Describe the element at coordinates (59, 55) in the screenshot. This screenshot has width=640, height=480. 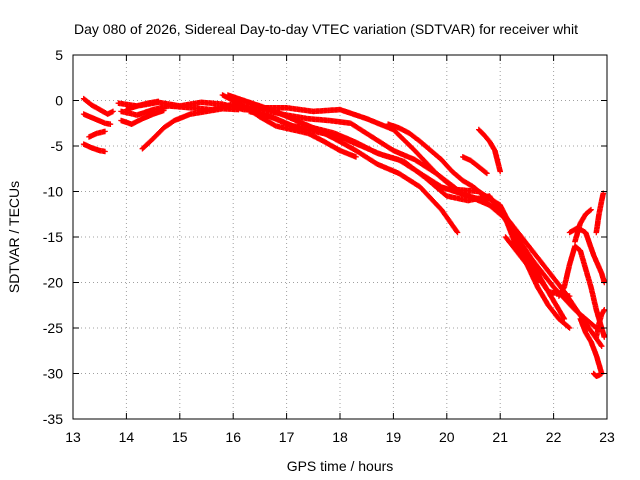
I see `y-tick-label: 5` at that location.